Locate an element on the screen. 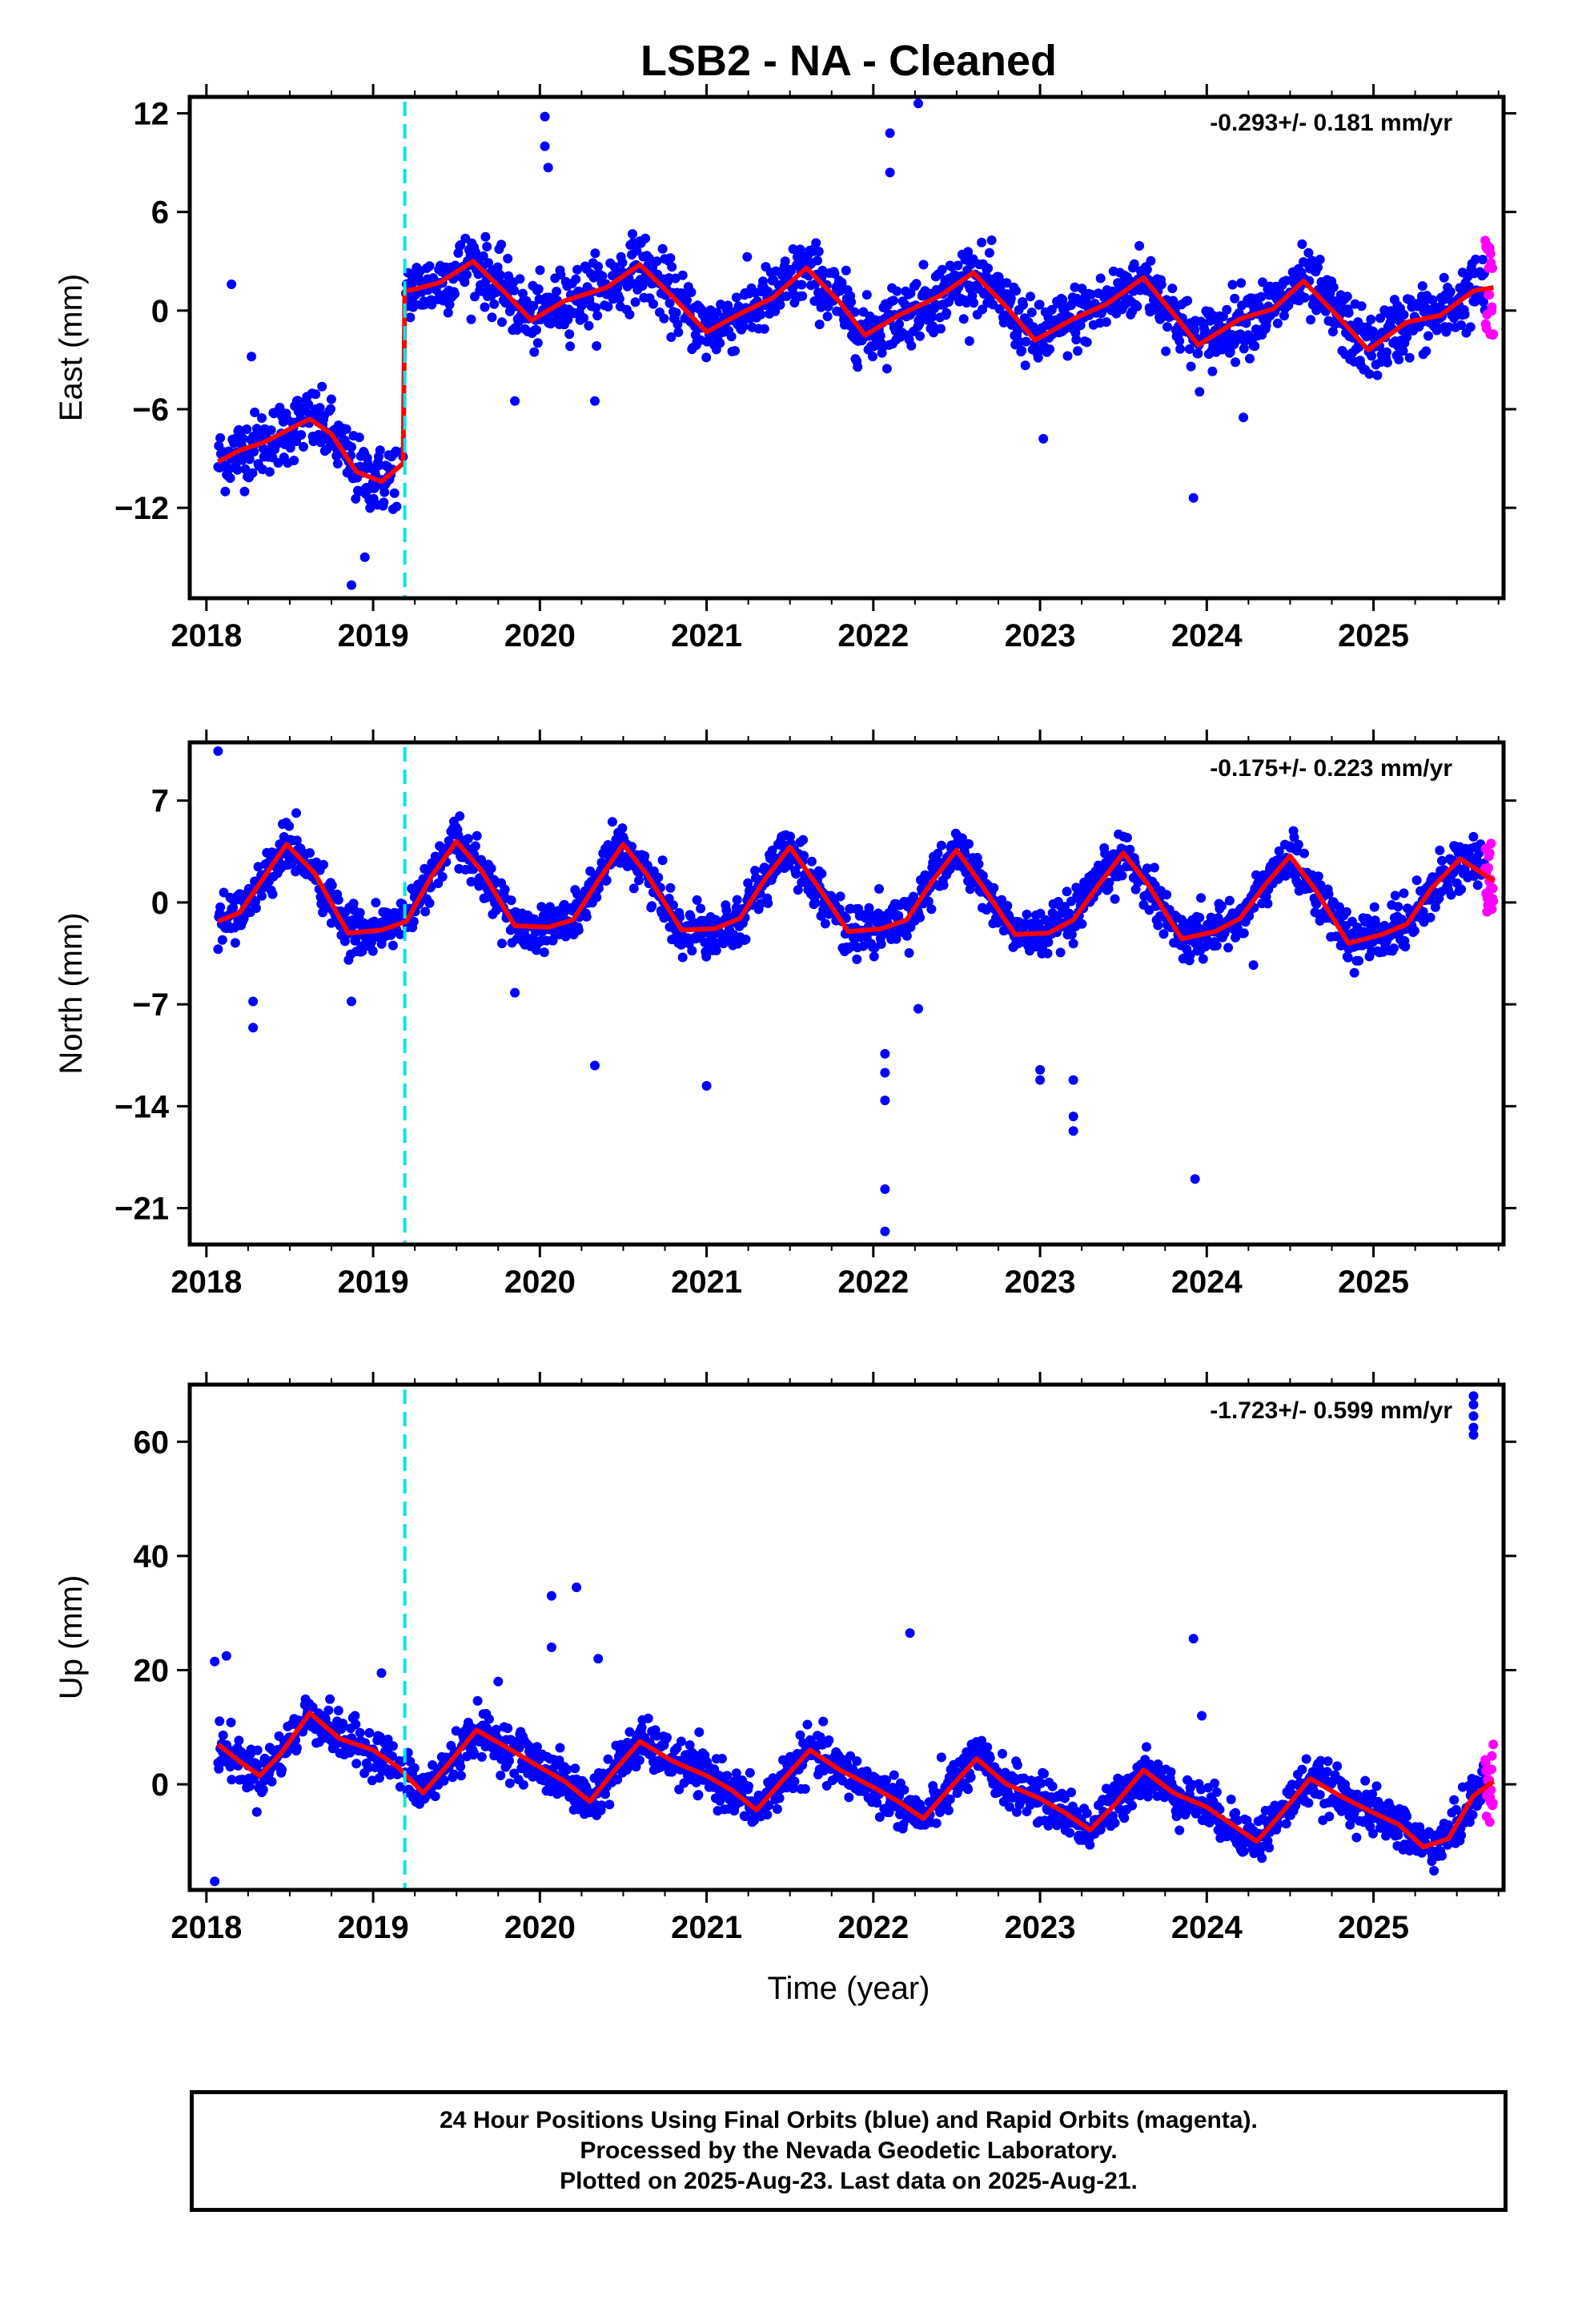 The image size is (1582, 2324). x-tick-label: 2021 is located at coordinates (706, 1282).